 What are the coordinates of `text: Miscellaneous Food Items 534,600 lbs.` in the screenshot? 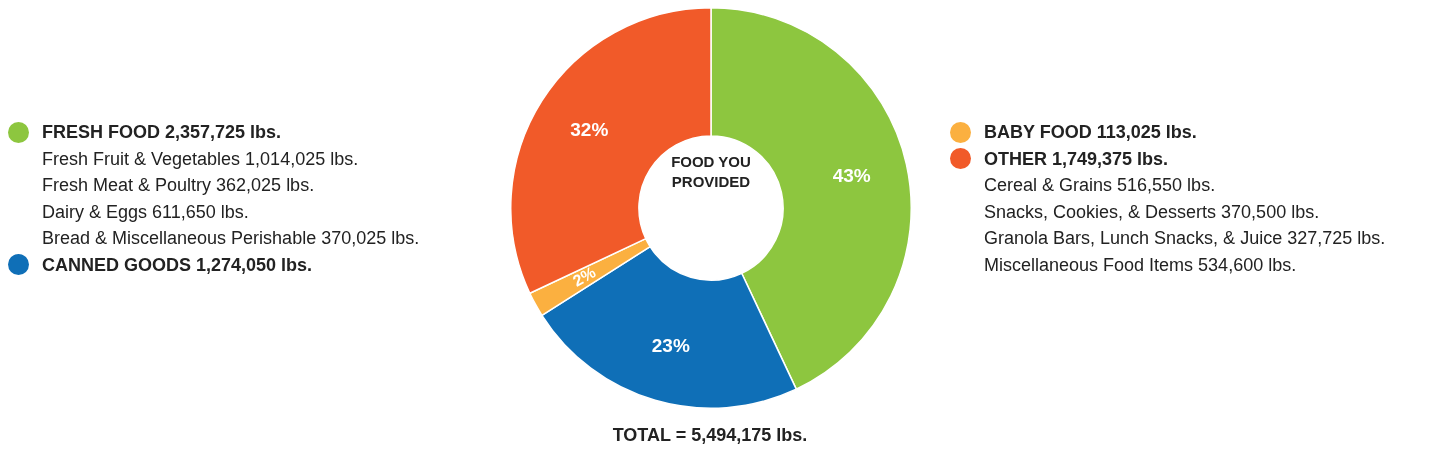 It's located at (1140, 265).